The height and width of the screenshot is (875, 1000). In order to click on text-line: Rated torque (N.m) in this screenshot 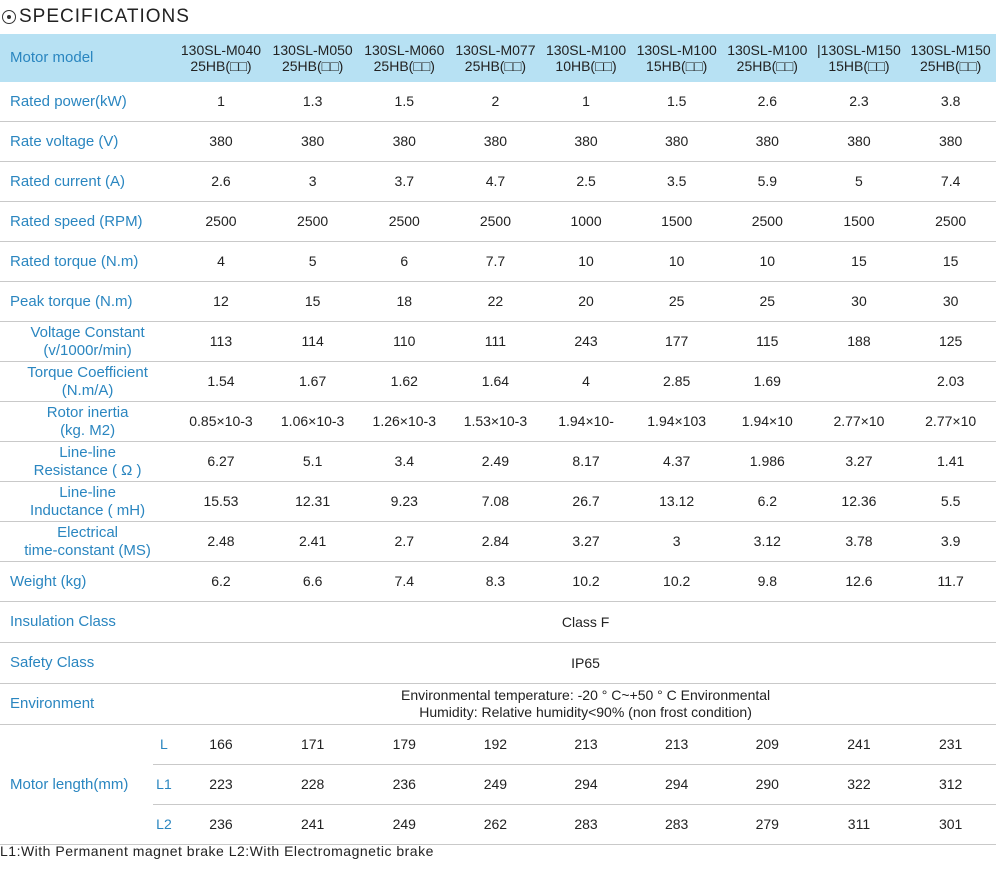, I will do `click(74, 261)`.